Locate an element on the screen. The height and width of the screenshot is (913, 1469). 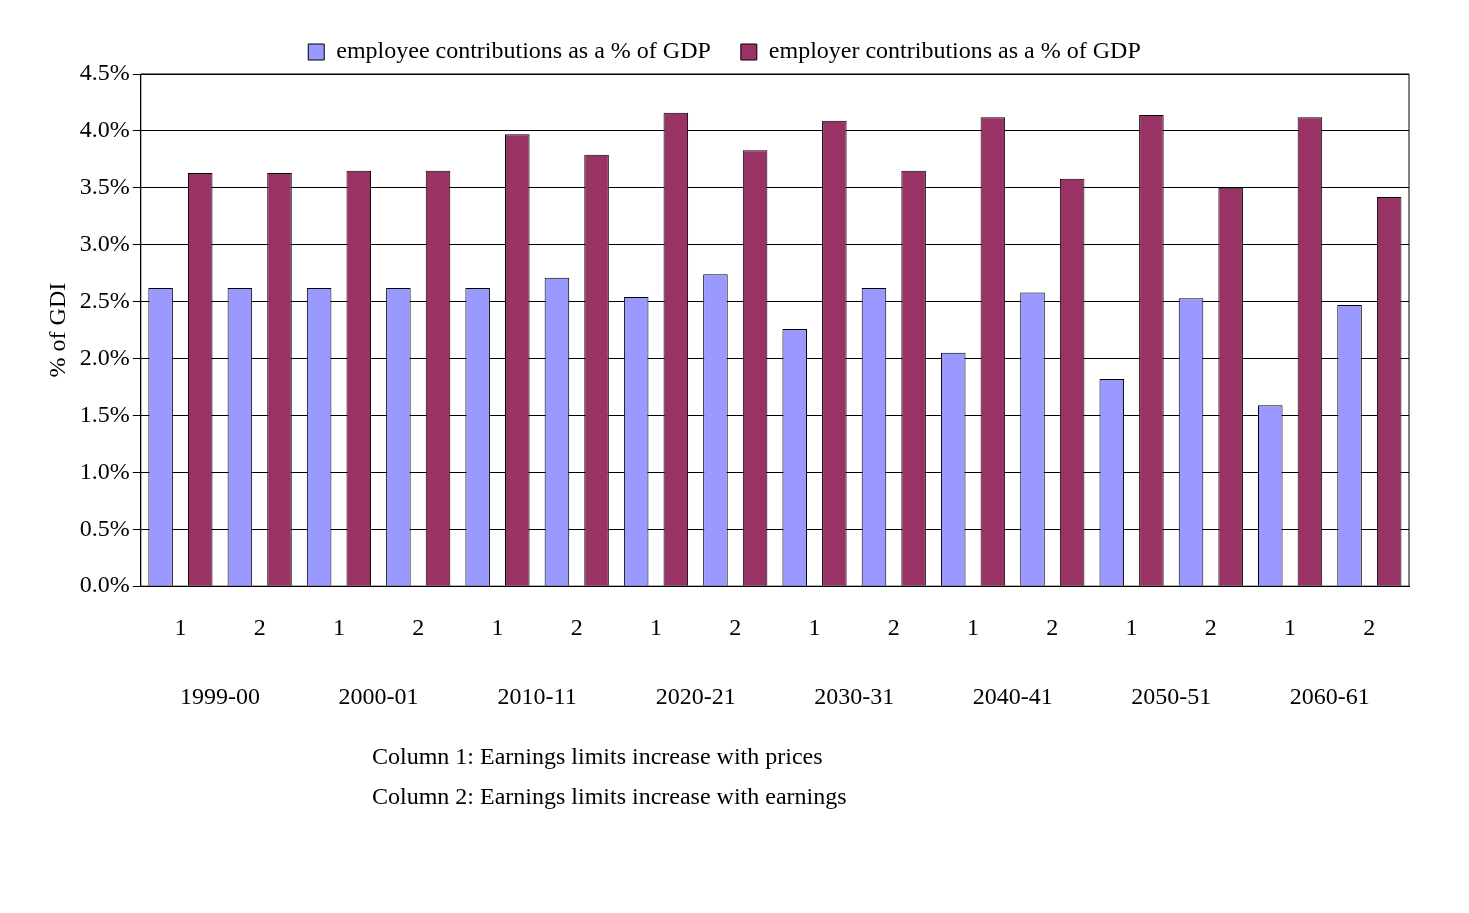
y-tick-label: 4.0% is located at coordinates (104, 129).